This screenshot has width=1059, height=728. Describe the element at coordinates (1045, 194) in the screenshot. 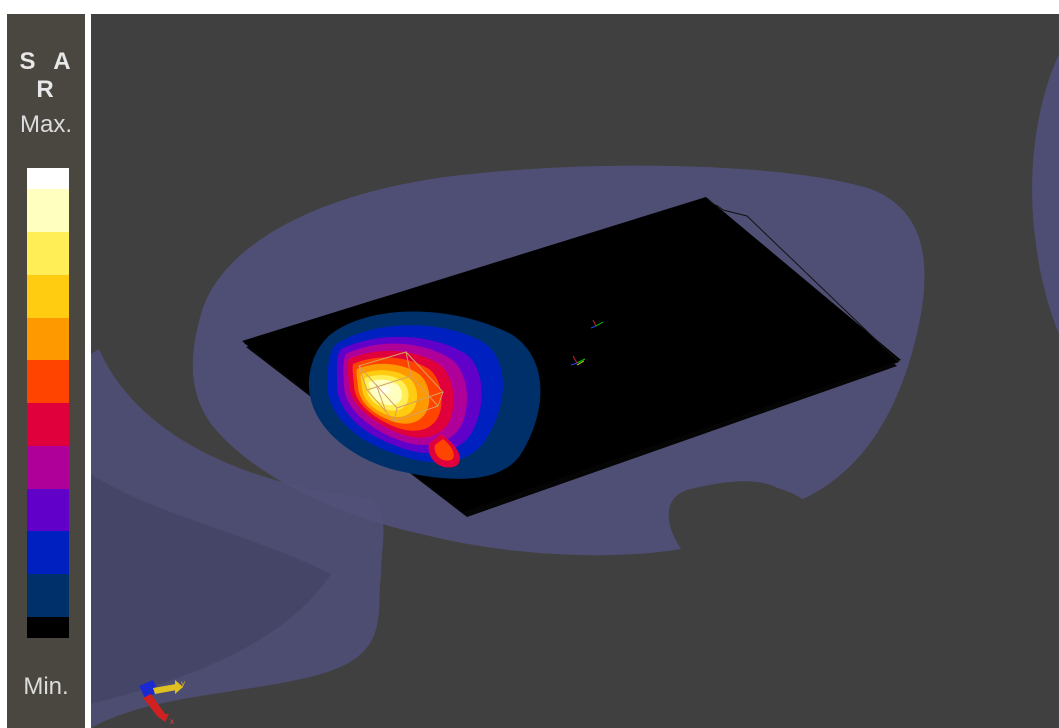

I see `phantom-surface-right` at that location.